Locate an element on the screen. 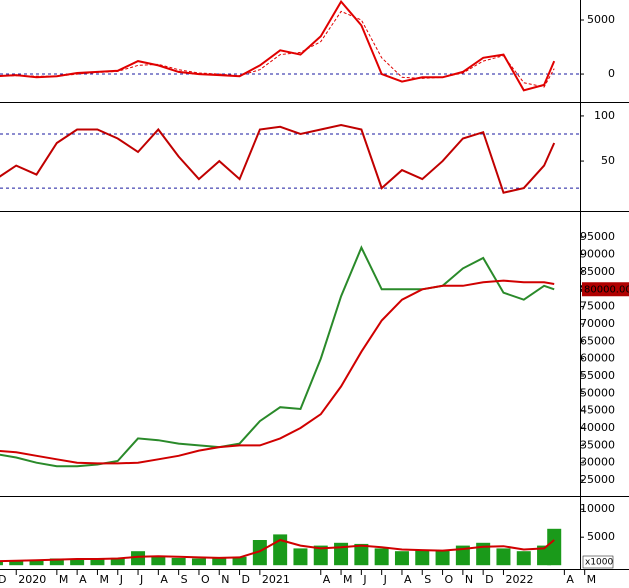 The width and height of the screenshot is (629, 588). y-tick-label: 50000 is located at coordinates (597, 392).